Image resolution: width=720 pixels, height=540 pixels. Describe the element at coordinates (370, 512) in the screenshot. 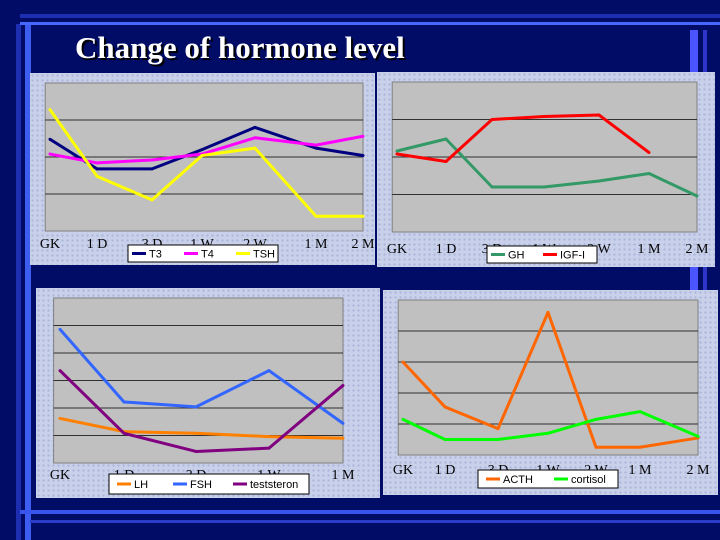

I see `bottom-accent-line` at that location.